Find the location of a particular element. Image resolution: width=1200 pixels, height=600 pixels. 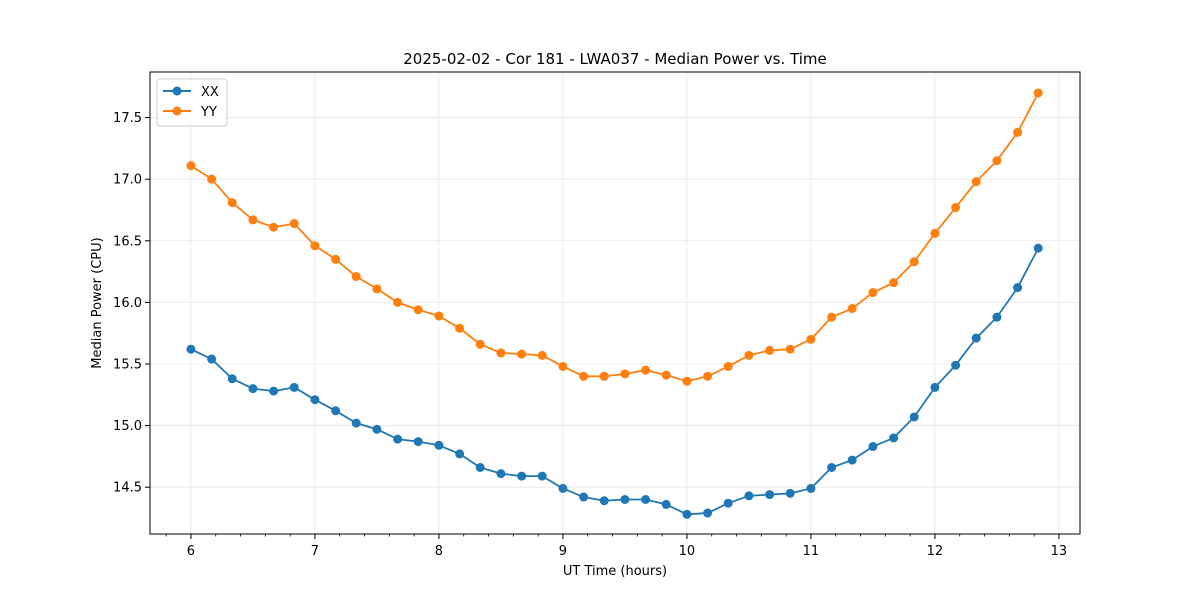

x-tick-label: 8 is located at coordinates (439, 551).